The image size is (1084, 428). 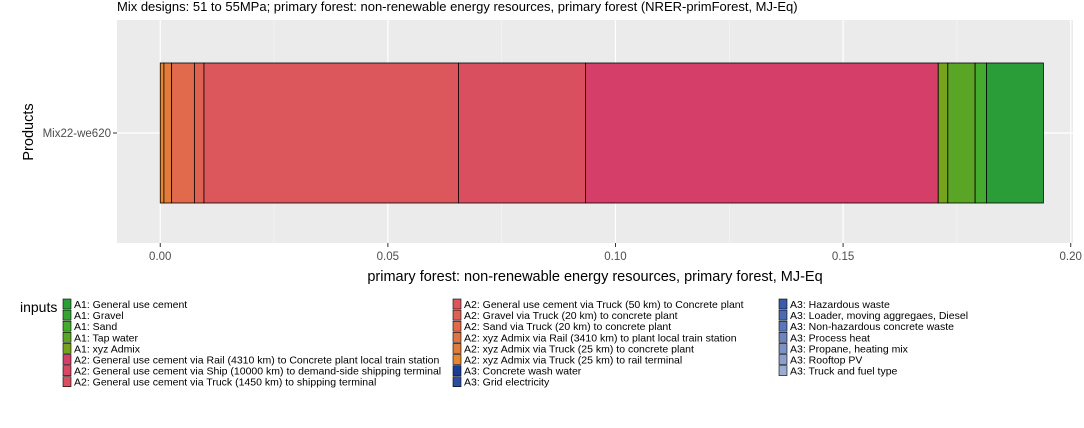 I want to click on legend-label: A3: Concrete wash water, so click(x=523, y=372).